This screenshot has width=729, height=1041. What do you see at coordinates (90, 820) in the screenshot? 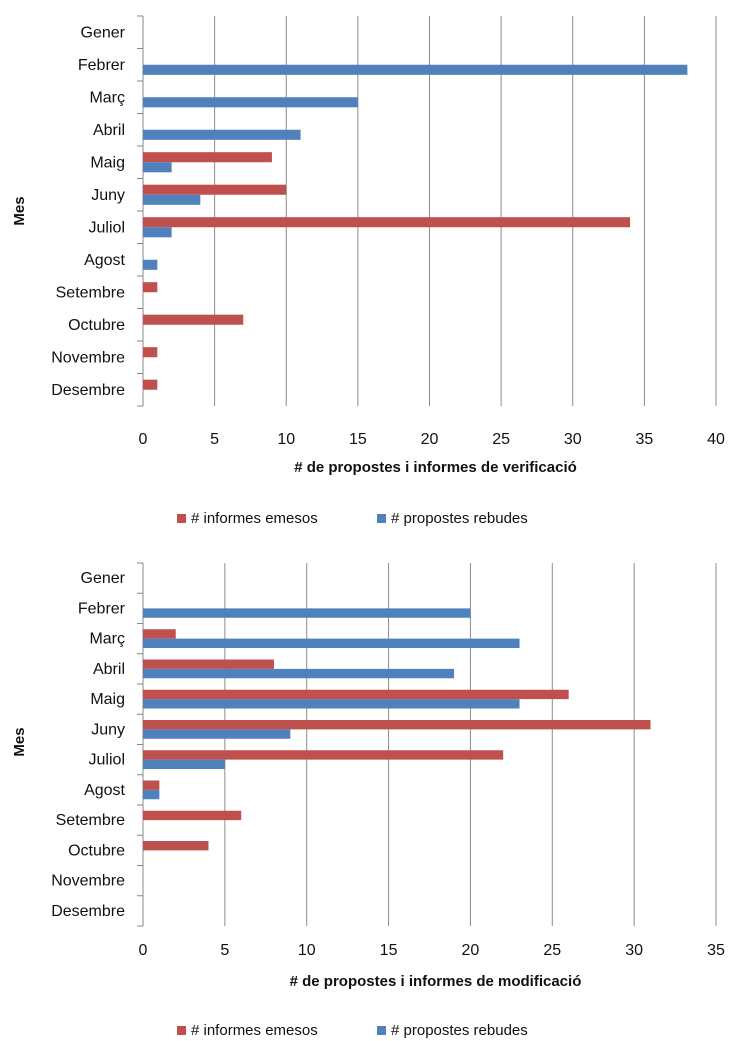
I see `c2-category-label: Setembre` at bounding box center [90, 820].